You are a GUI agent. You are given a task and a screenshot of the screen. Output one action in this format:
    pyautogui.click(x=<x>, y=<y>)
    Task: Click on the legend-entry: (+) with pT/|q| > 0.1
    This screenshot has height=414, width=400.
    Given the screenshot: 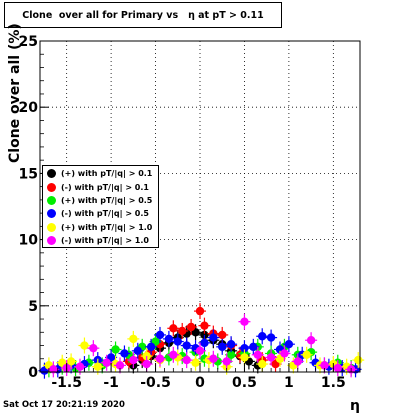 What is the action you would take?
    pyautogui.click(x=102, y=173)
    